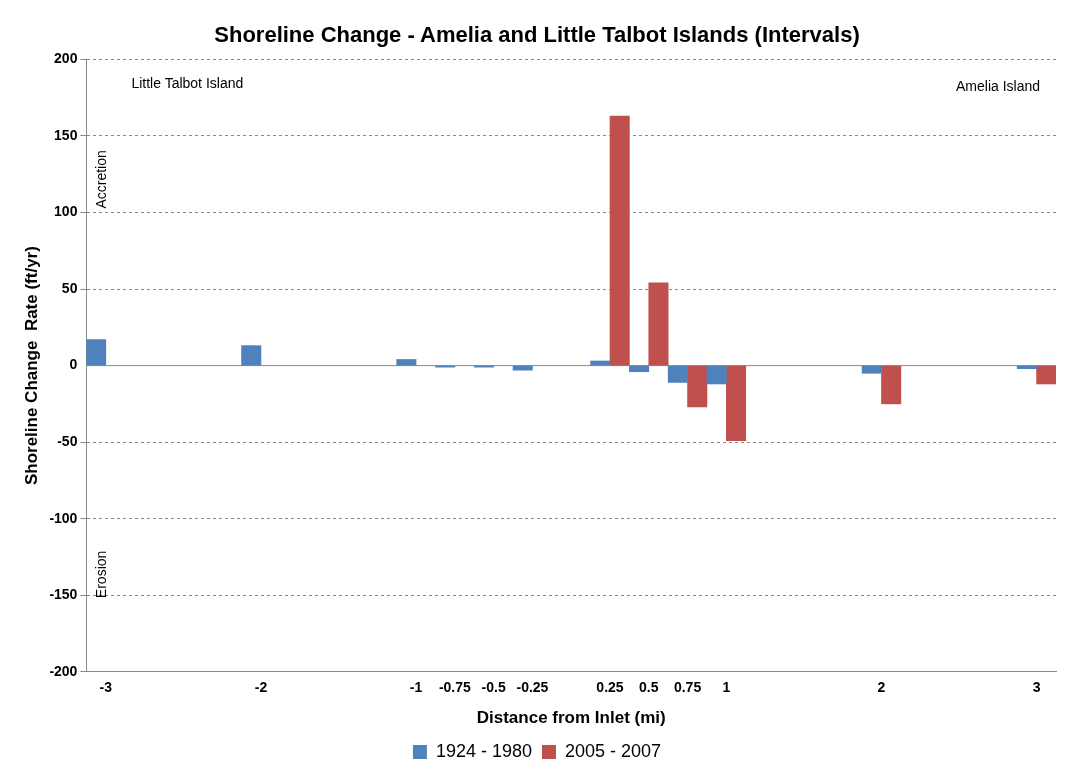  What do you see at coordinates (66, 211) in the screenshot?
I see `y-tick-label: 100` at bounding box center [66, 211].